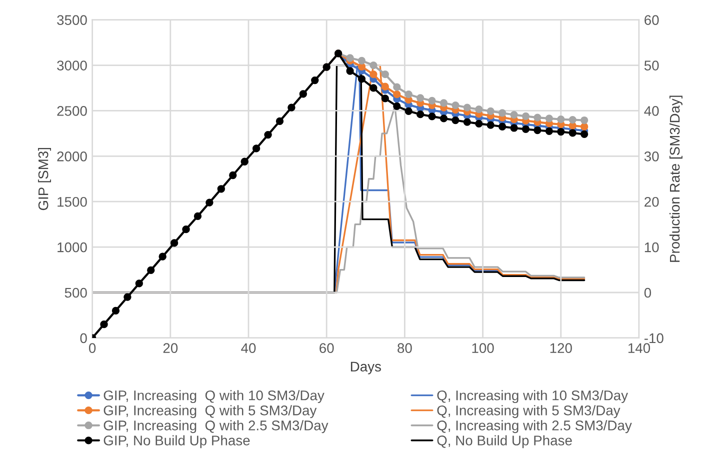 This screenshot has height=472, width=710. I want to click on legend-label: Q, Increasing with 2.5 SM3/Day, so click(534, 427).